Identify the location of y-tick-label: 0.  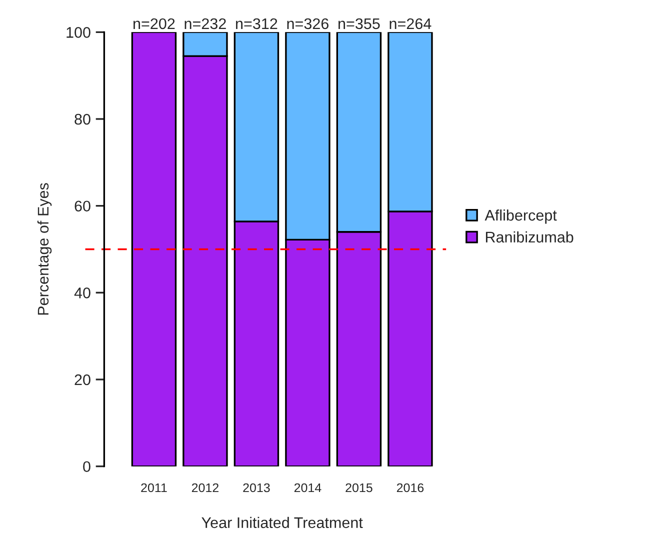
(86, 466).